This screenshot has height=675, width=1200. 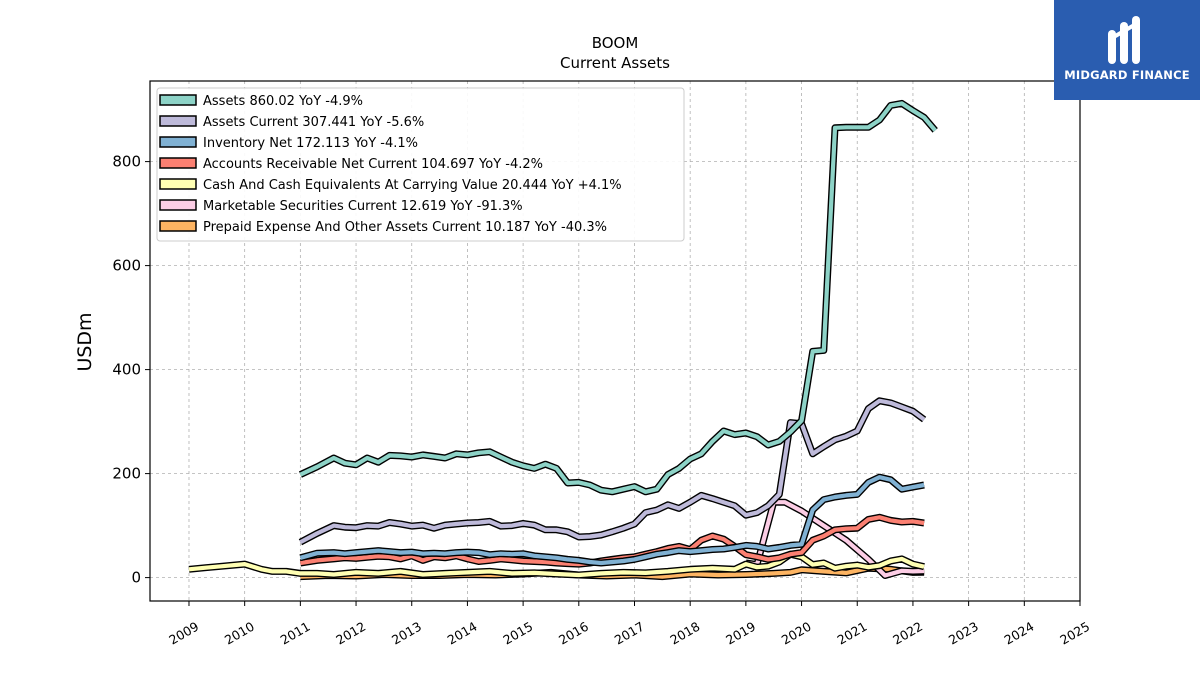 What do you see at coordinates (462, 633) in the screenshot?
I see `x-tick-label: 2014` at bounding box center [462, 633].